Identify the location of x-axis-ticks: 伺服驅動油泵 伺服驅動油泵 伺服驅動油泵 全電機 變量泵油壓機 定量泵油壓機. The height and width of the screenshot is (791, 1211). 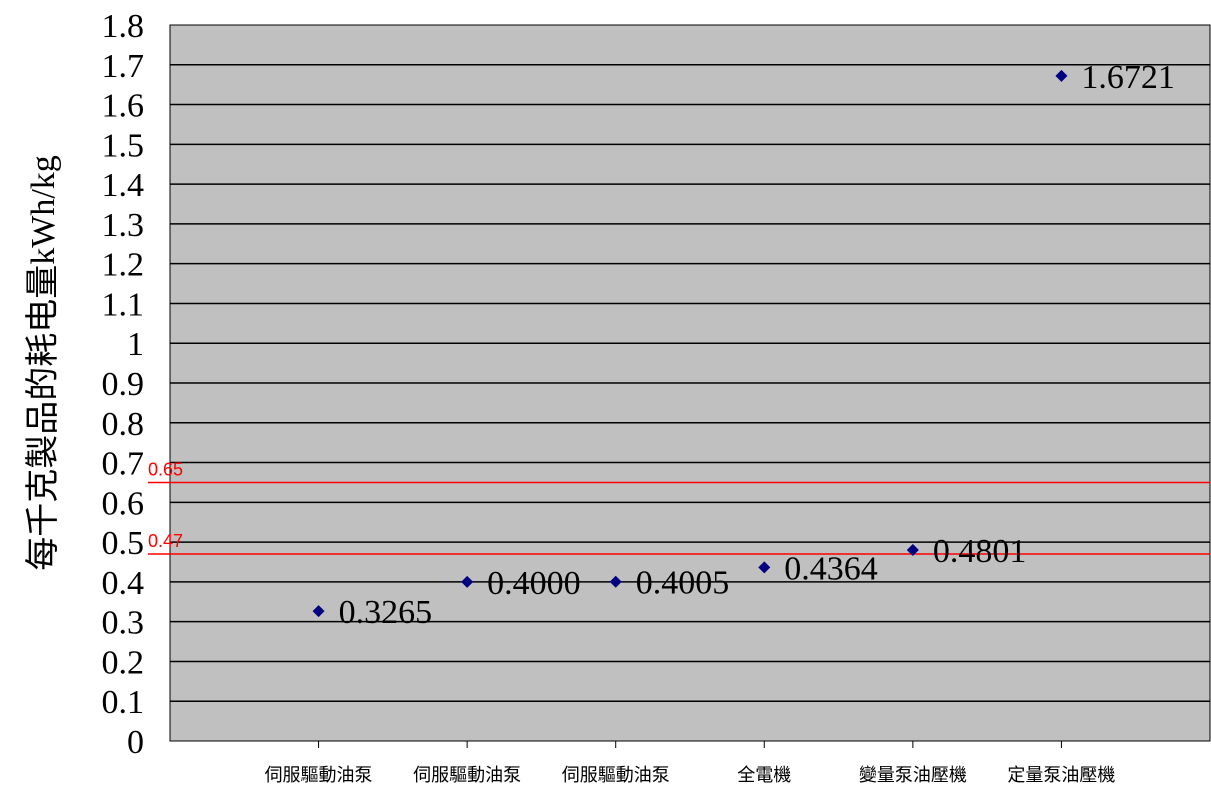
(690, 763).